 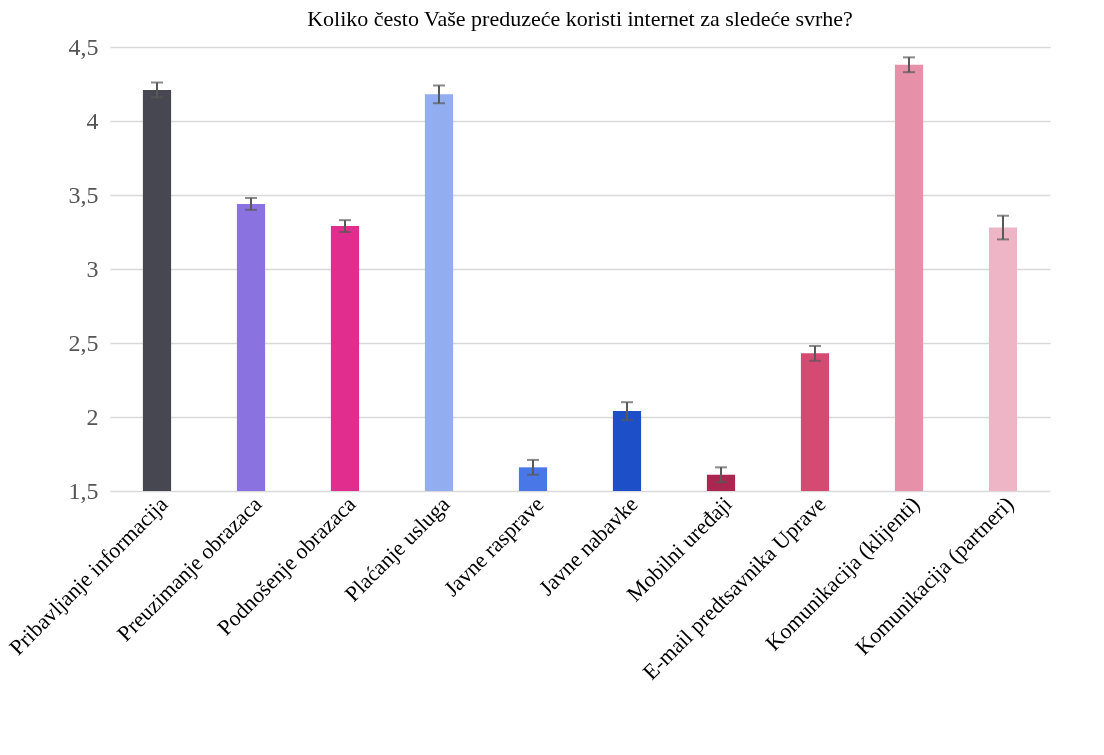 I want to click on y-tick-label: 2,5, so click(x=83, y=342).